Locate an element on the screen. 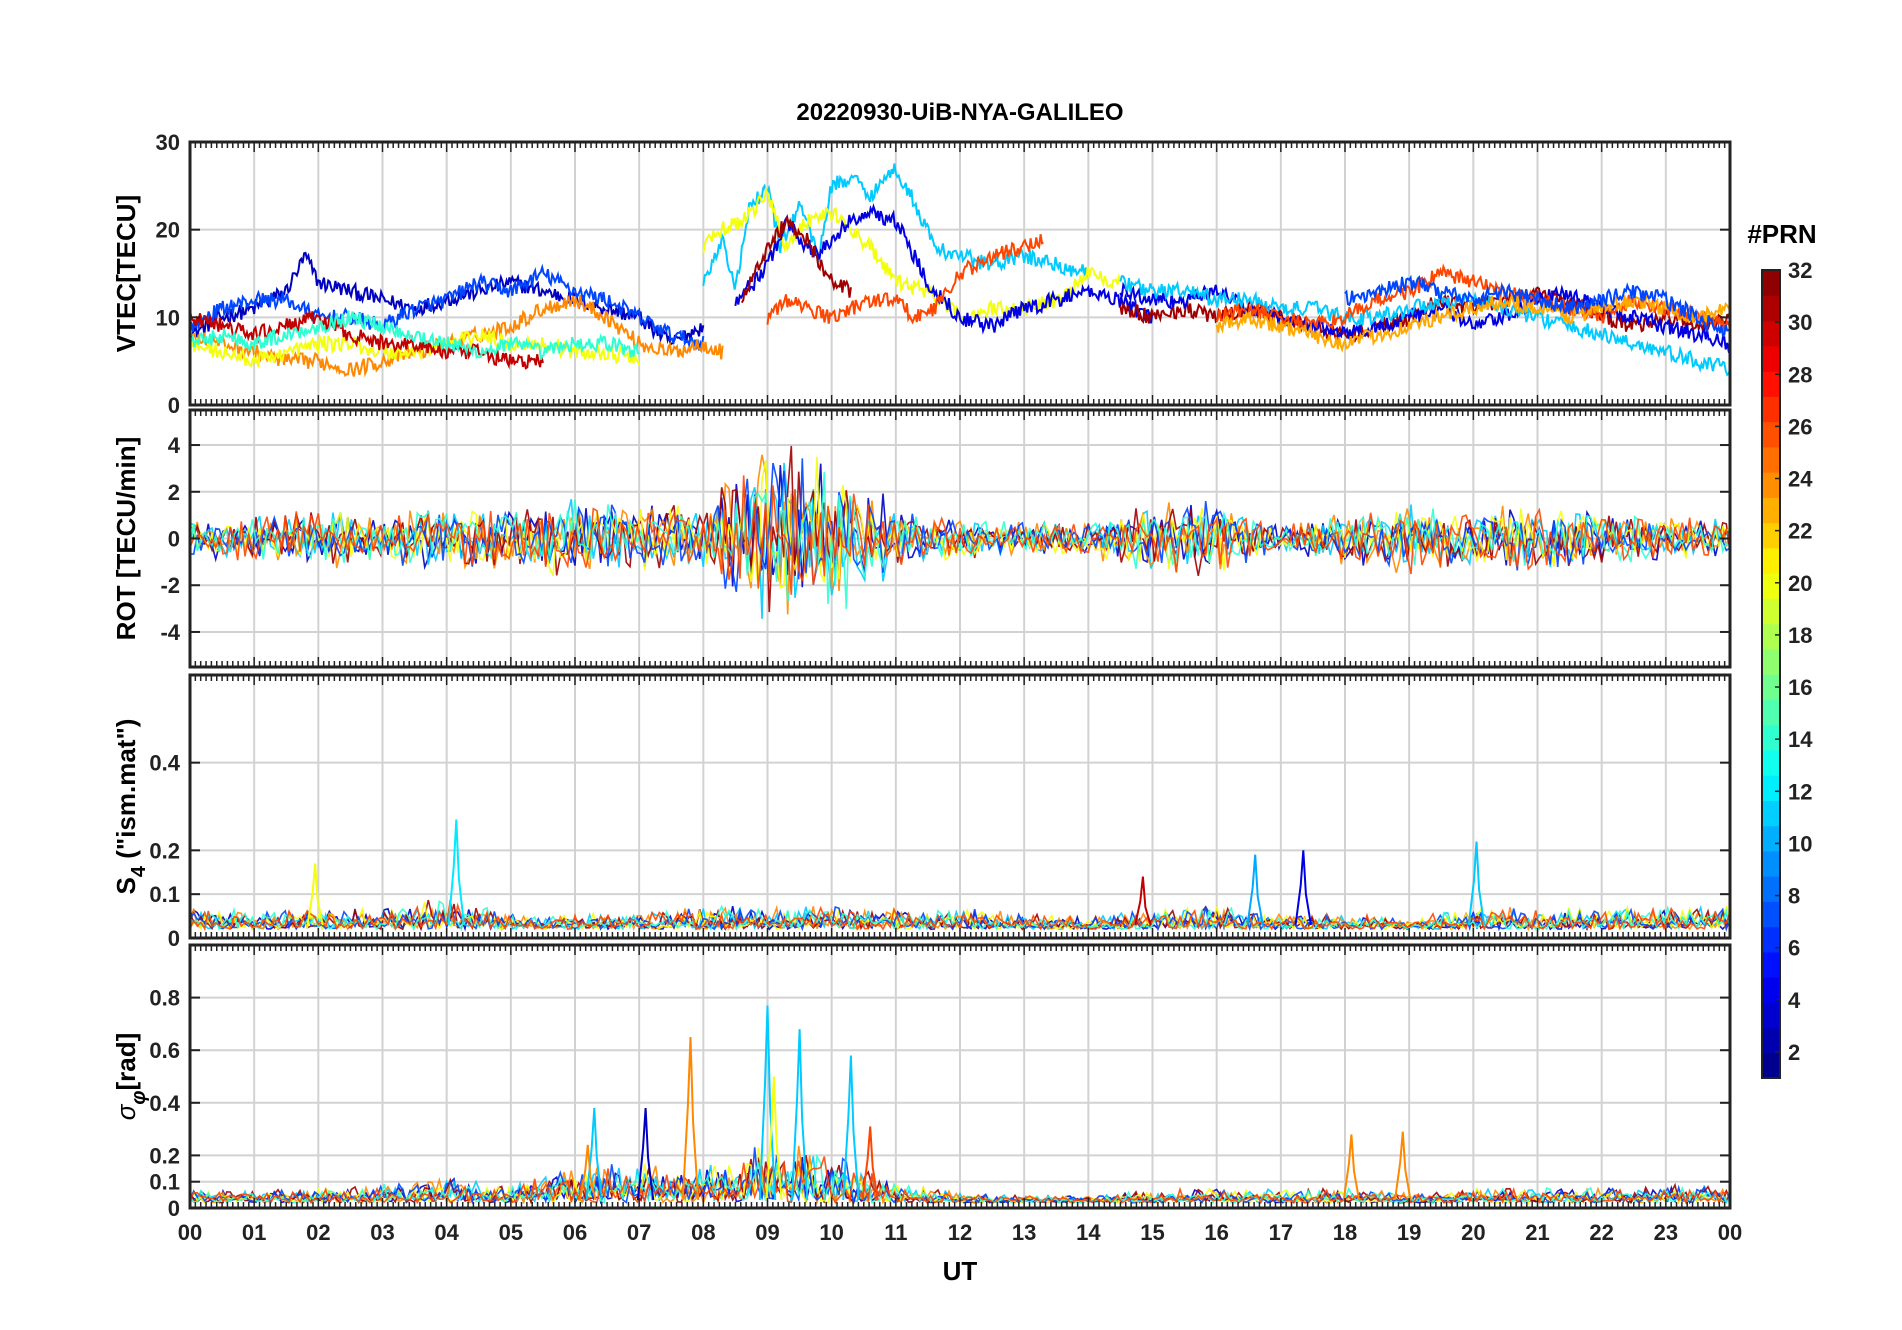  colorbar-frame is located at coordinates (1771, 674).